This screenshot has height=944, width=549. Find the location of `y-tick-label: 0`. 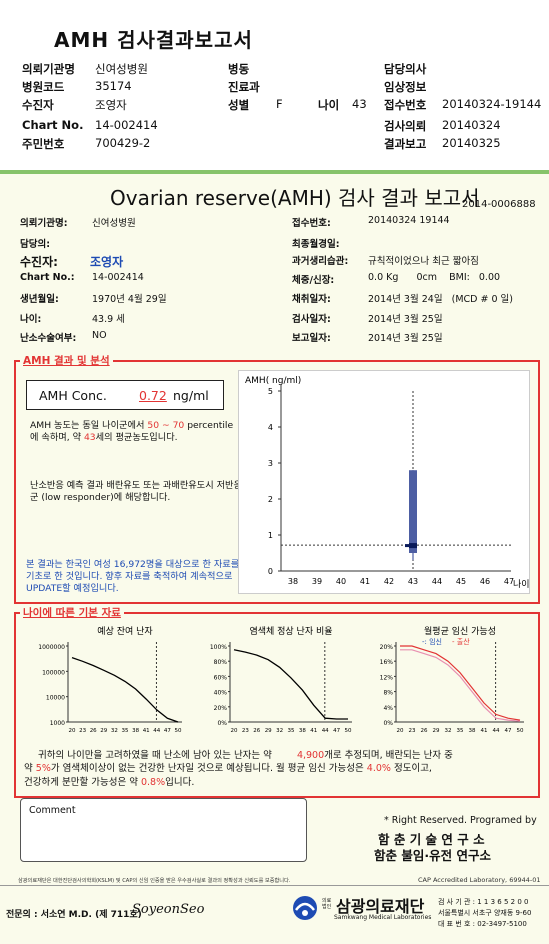

y-tick-label: 0 is located at coordinates (270, 571).